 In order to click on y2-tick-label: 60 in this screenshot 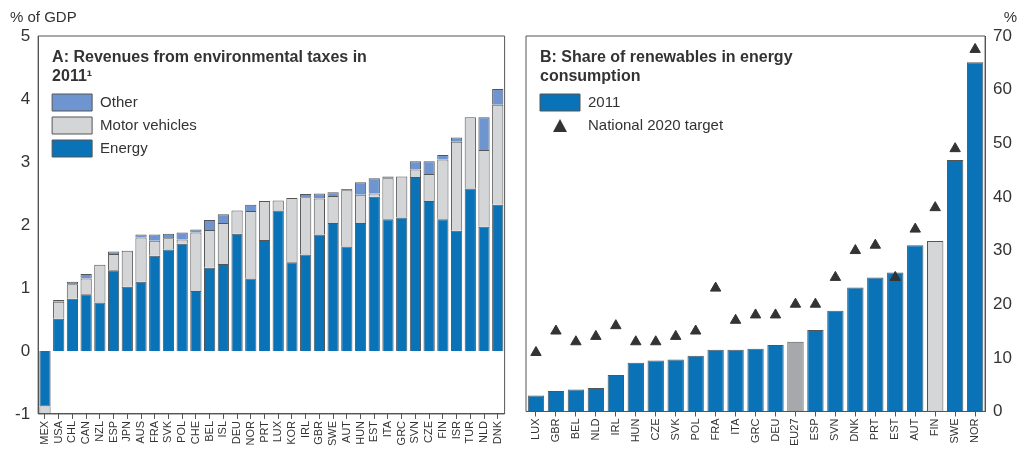, I will do `click(1003, 89)`.